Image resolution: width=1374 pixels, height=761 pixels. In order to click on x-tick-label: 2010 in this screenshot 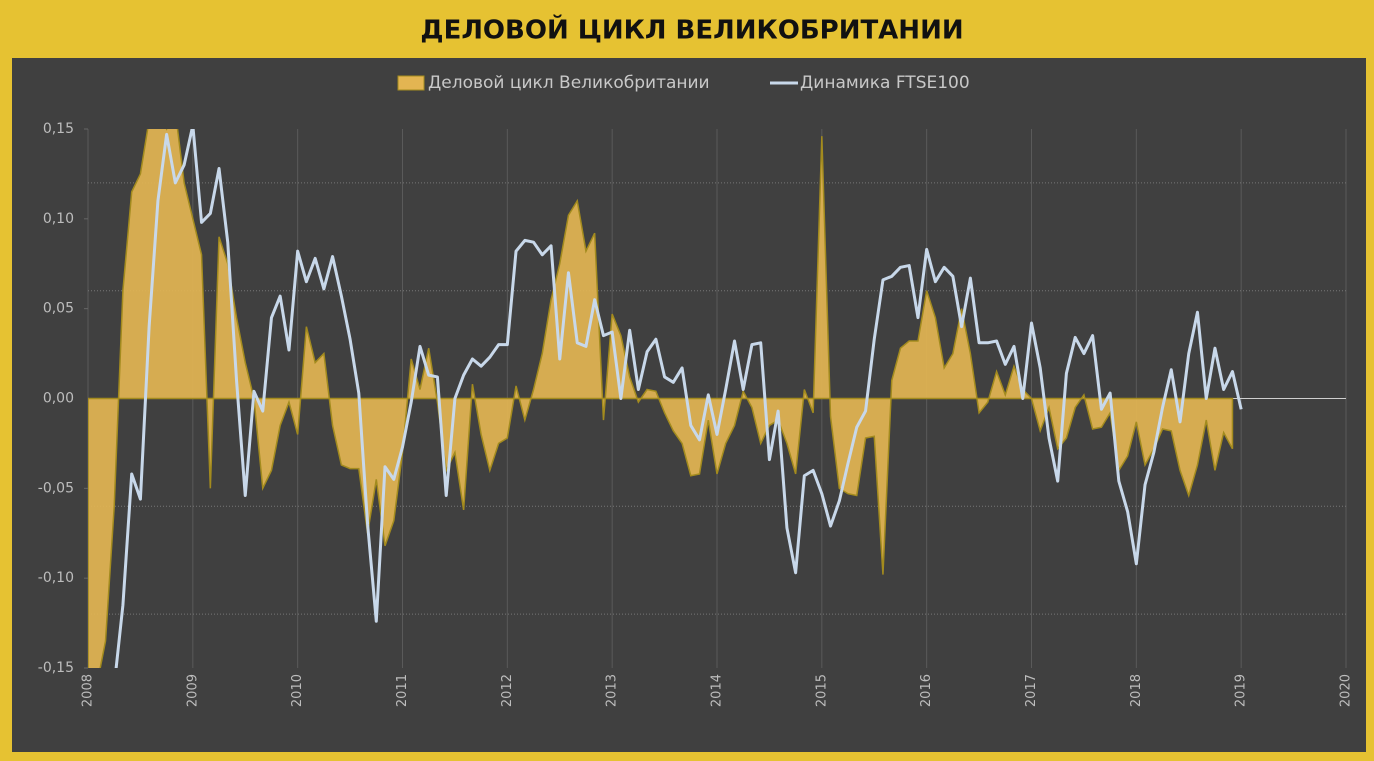, I will do `click(297, 690)`.